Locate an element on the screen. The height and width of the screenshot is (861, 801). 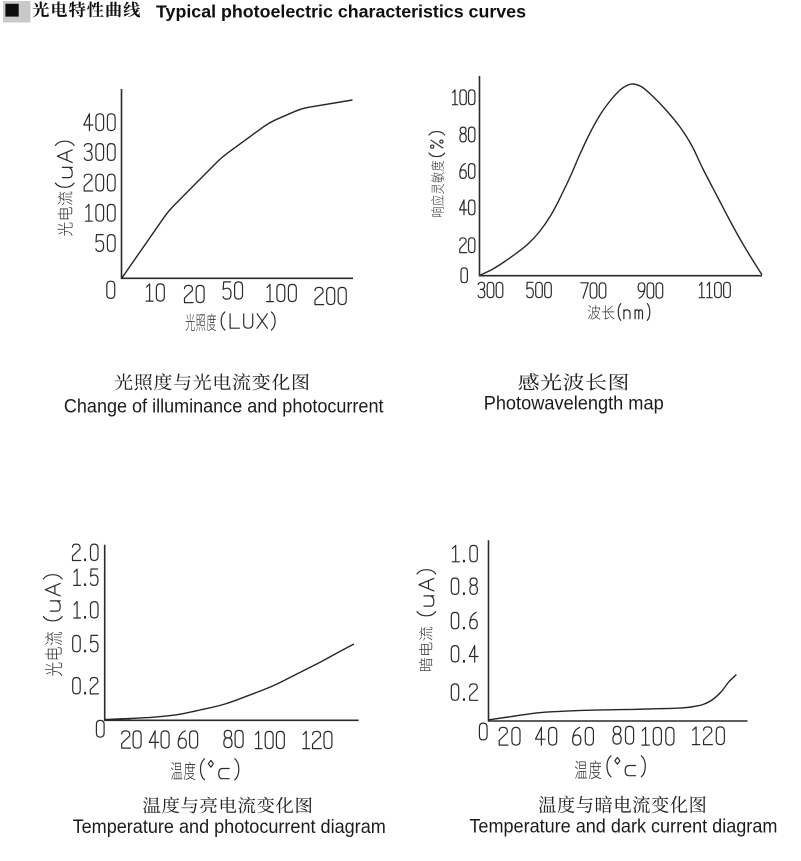
svg-text: Photowavelength map is located at coordinates (574, 404).